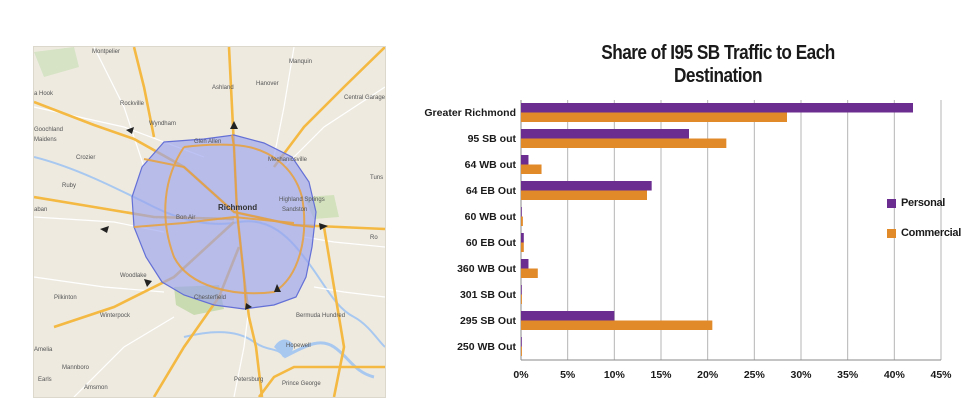 The width and height of the screenshot is (975, 408). What do you see at coordinates (186, 218) in the screenshot?
I see `map-label-bon-air: Bon Air` at bounding box center [186, 218].